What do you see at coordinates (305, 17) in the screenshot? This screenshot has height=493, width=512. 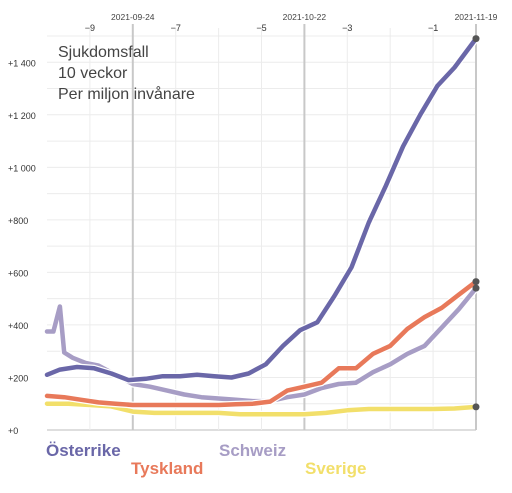 I see `date-marker-label: 2021-10-22` at bounding box center [305, 17].